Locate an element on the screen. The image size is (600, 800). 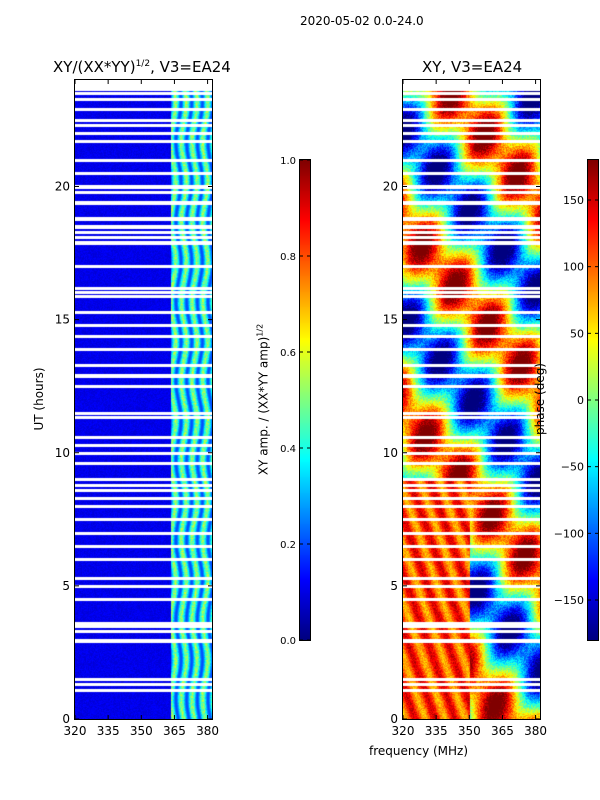
xtick-label-1-380: 380 is located at coordinates (535, 731).